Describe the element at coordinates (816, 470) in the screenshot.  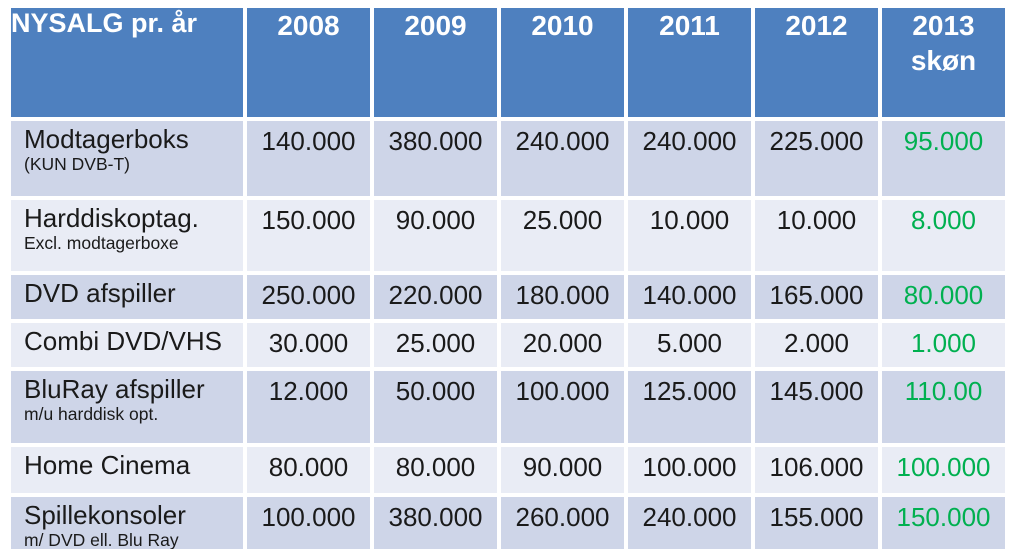
I see `value-2012: 106.000` at that location.